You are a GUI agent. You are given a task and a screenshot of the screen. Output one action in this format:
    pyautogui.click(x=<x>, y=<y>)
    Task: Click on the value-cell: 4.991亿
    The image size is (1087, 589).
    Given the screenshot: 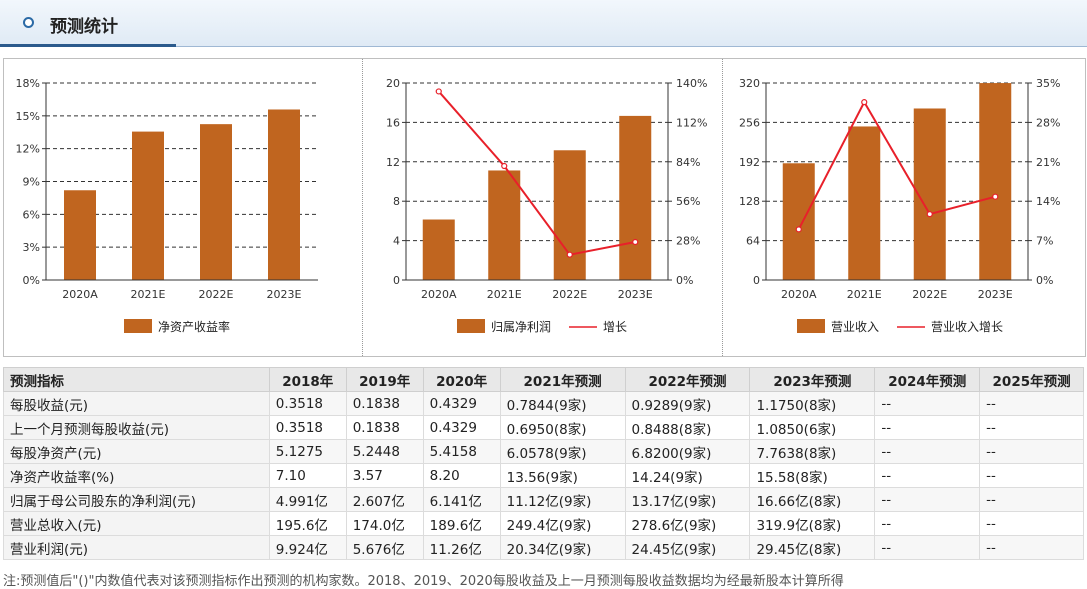 What is the action you would take?
    pyautogui.click(x=307, y=499)
    